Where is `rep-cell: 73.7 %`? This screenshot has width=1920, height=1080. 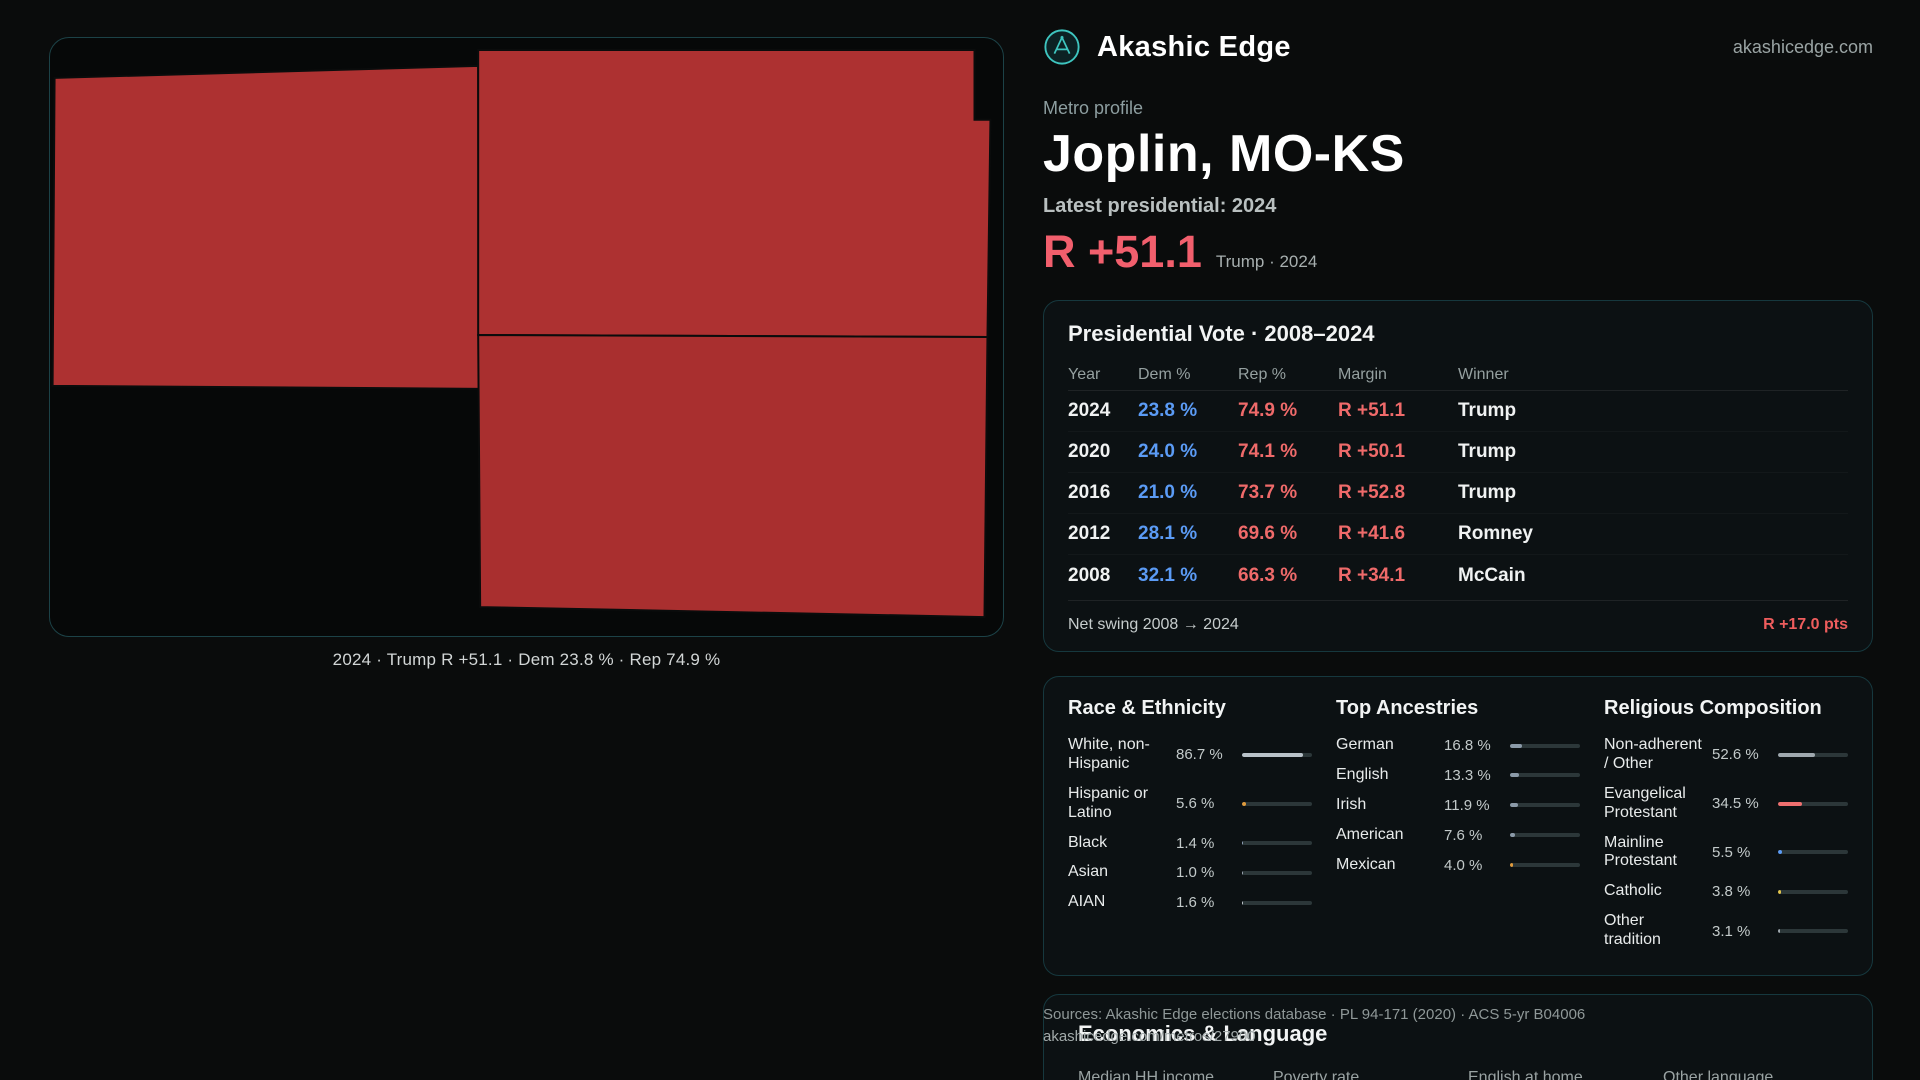 rep-cell: 73.7 % is located at coordinates (1268, 493).